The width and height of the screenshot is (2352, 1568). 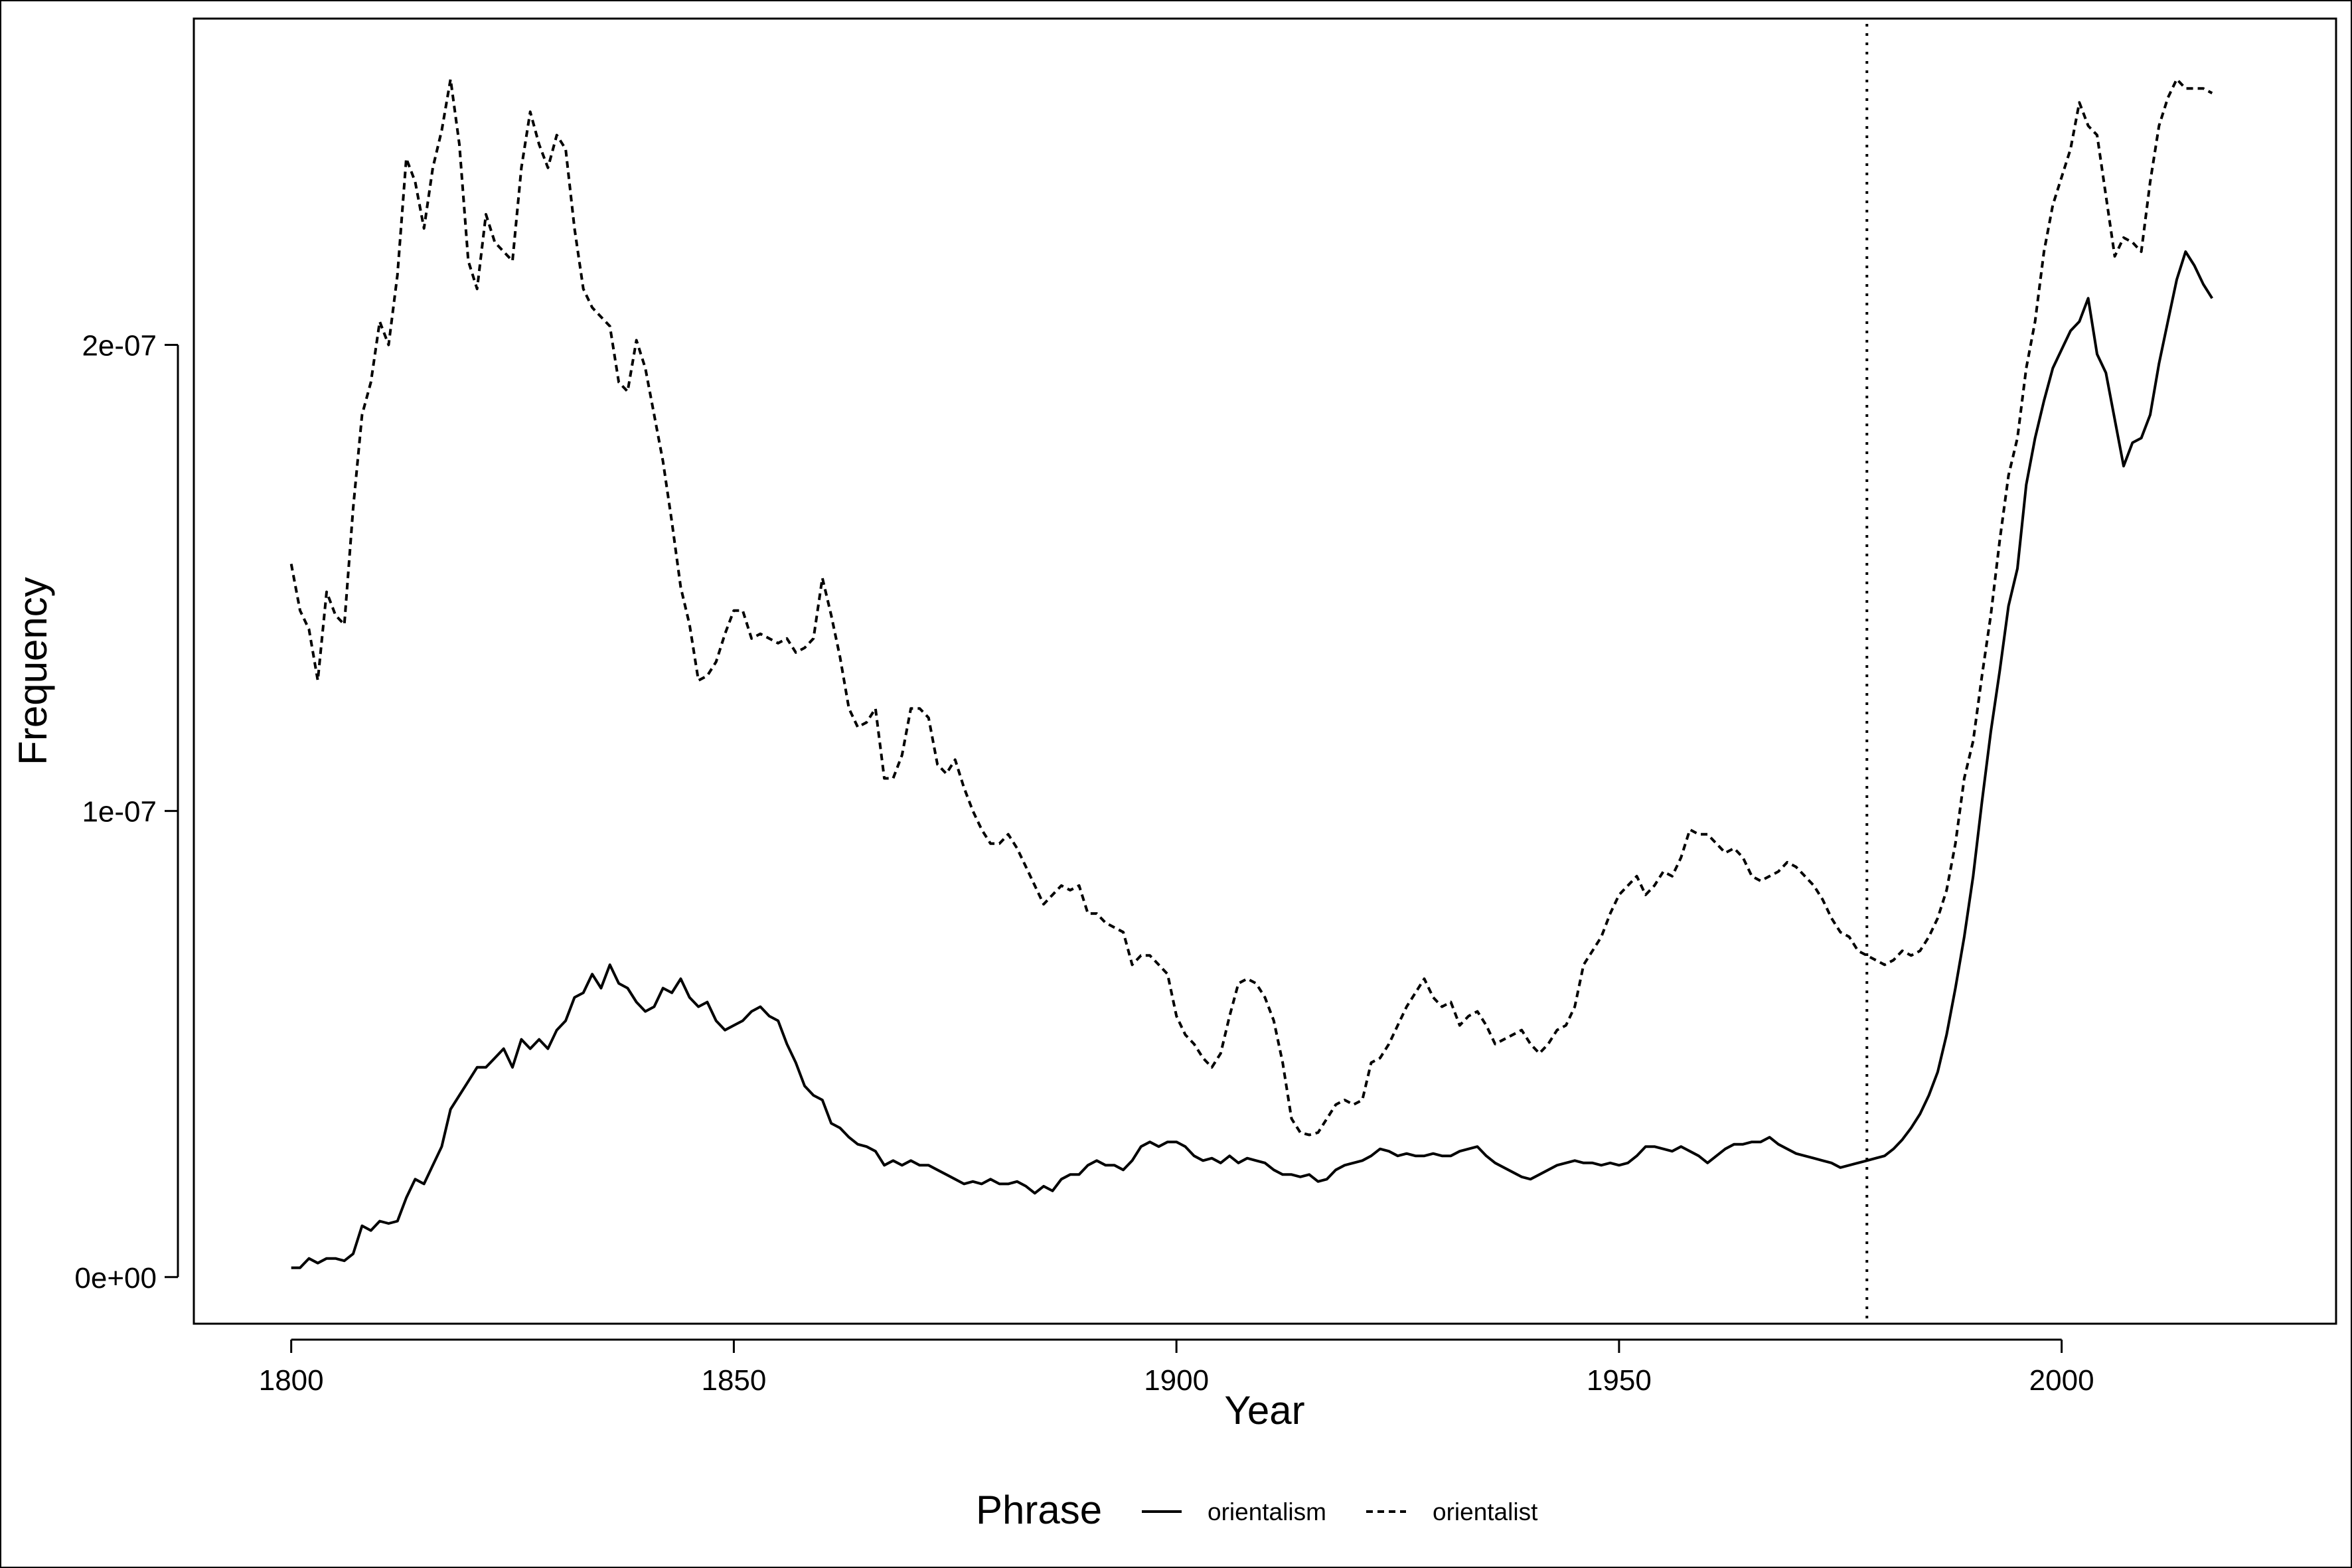 I want to click on y-axis: 0e+00 1e-07 2e-07, so click(x=127, y=812).